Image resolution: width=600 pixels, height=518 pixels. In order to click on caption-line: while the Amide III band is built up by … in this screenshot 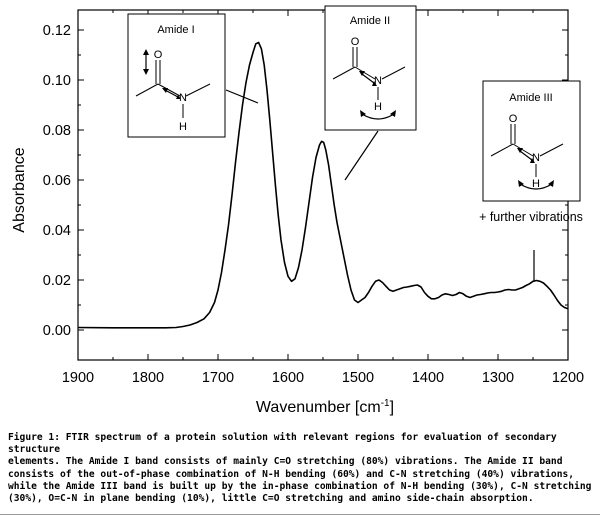, I will do `click(300, 486)`.